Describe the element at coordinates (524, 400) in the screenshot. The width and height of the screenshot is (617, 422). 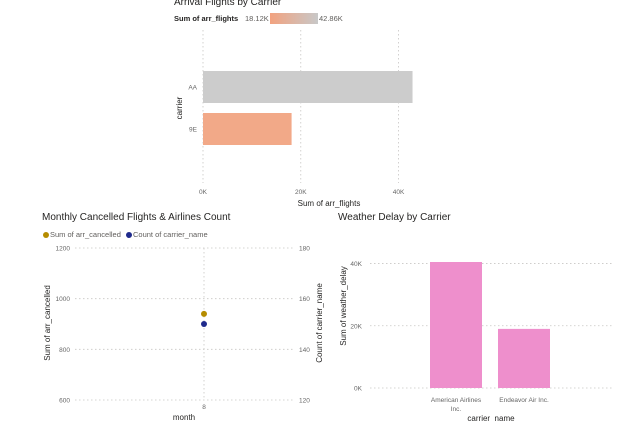
I see `chart3-x-tick-label: Endeavor Air Inc.` at that location.